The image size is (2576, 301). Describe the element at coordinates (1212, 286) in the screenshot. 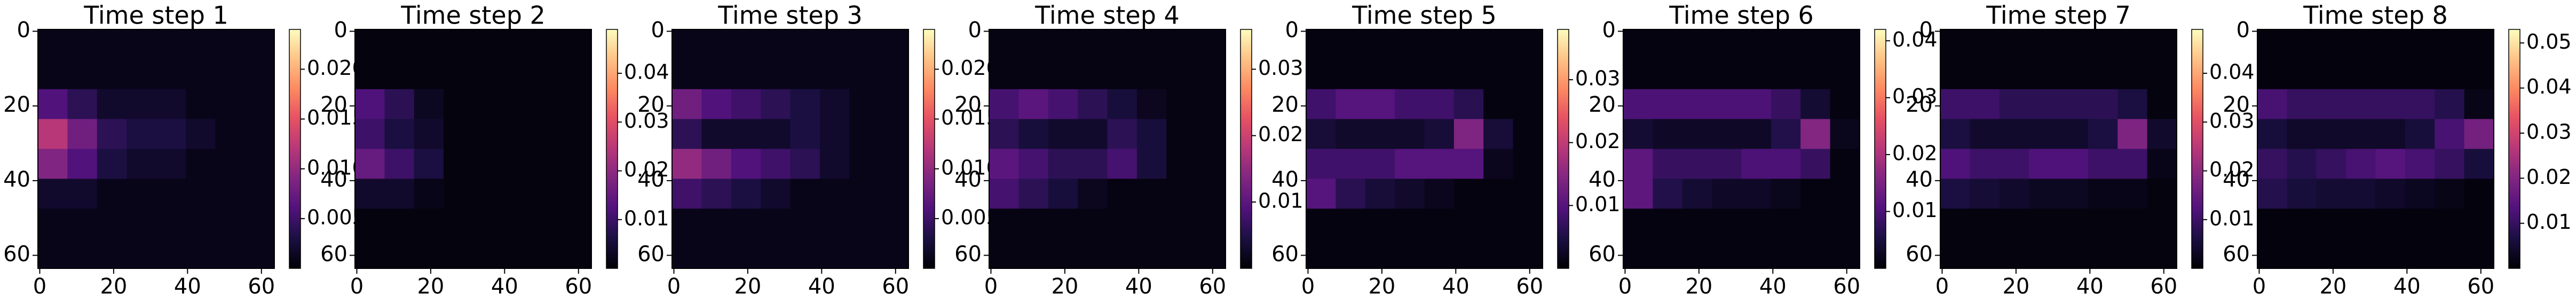

I see `x-tick-label: 60` at that location.